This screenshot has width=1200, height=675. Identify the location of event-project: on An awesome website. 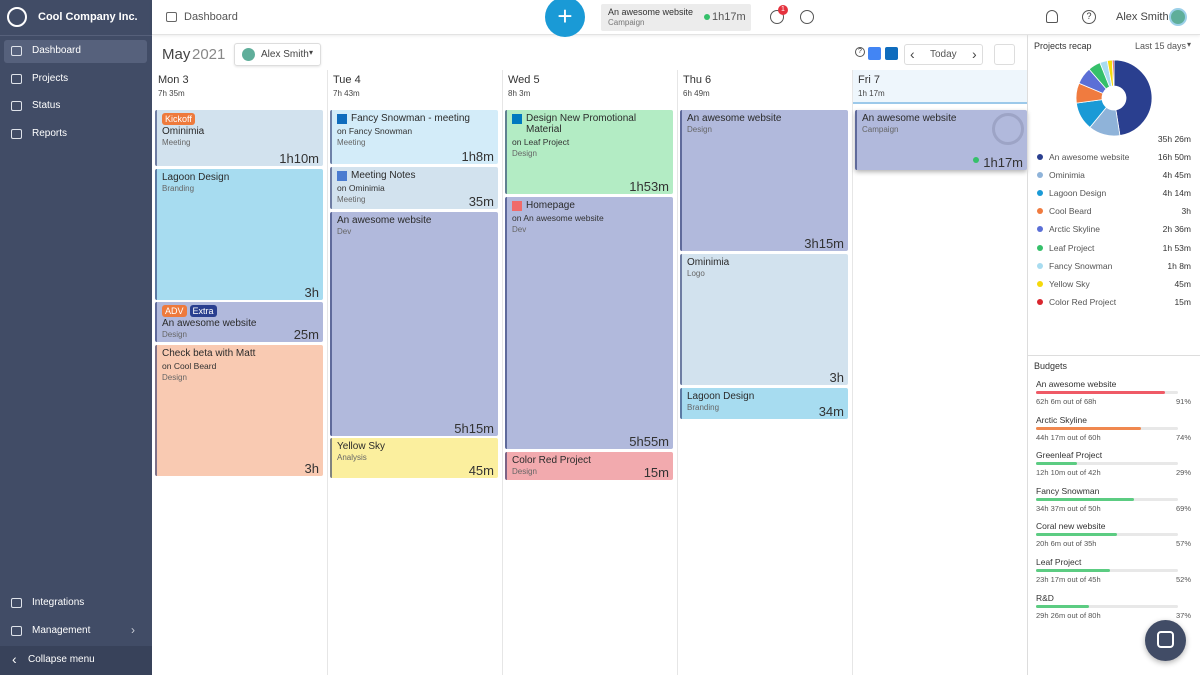
(558, 218).